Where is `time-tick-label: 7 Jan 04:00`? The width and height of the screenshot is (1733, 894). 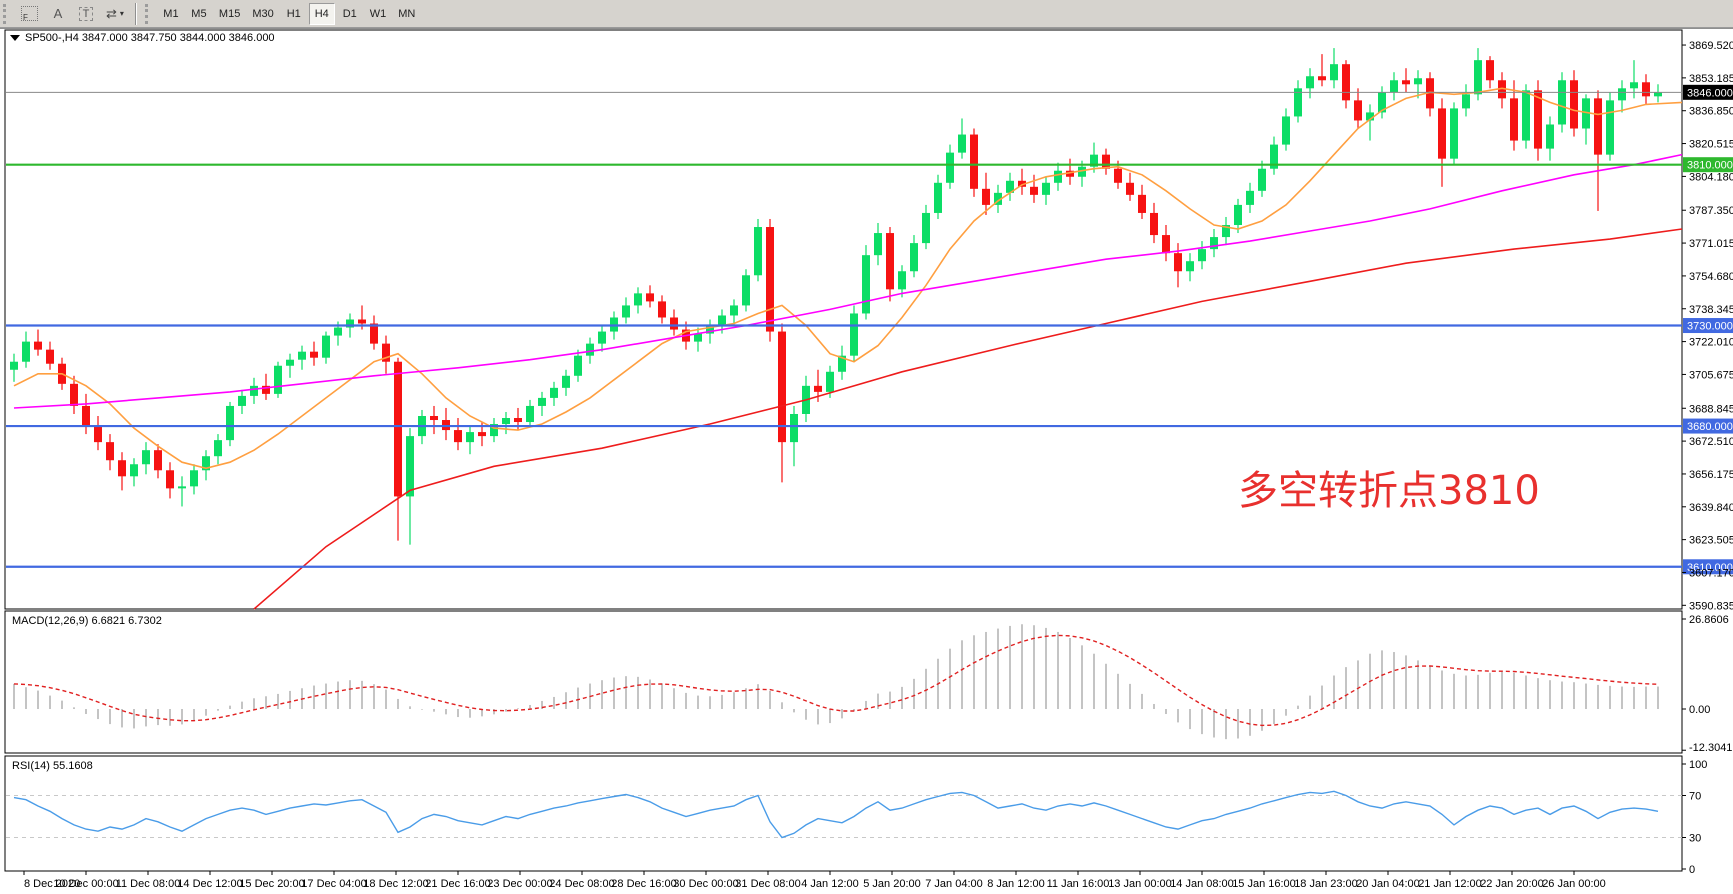
time-tick-label: 7 Jan 04:00 is located at coordinates (954, 884).